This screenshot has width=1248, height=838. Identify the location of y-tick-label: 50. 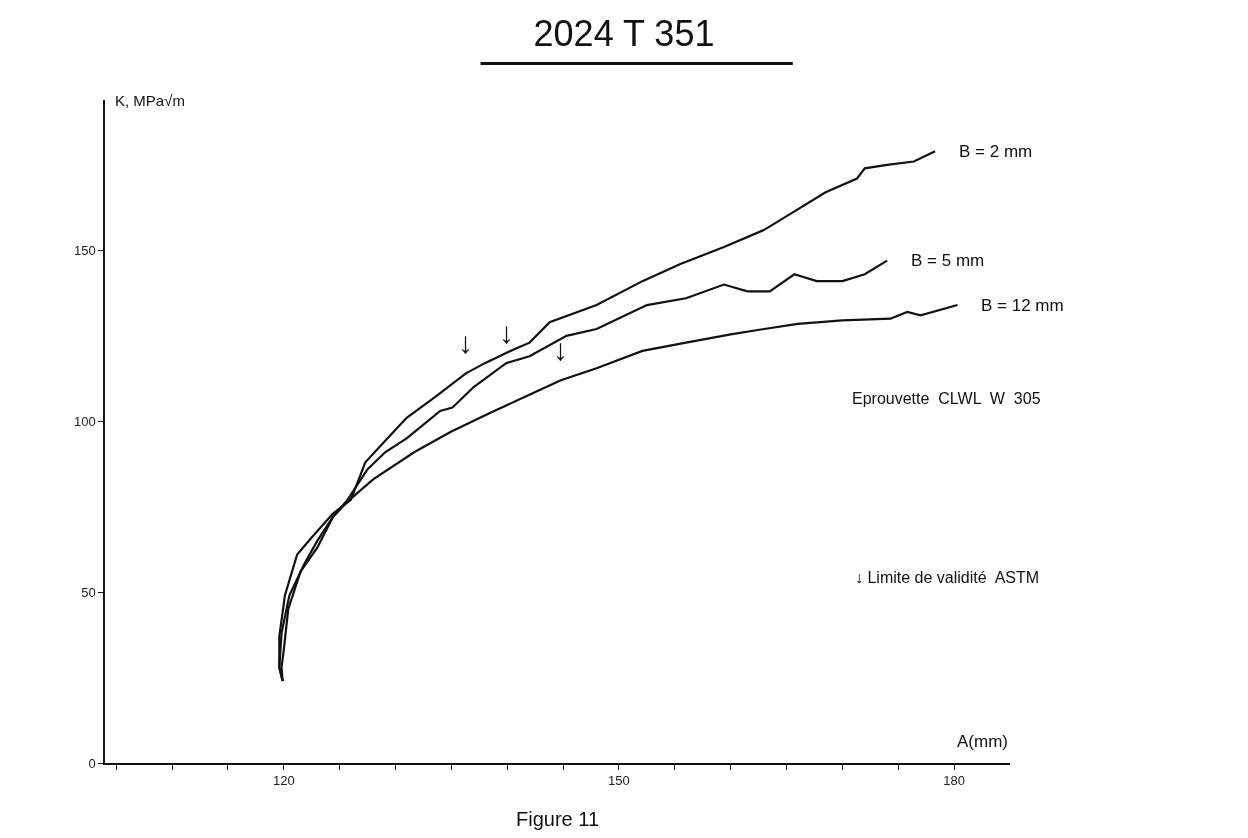
(88, 592).